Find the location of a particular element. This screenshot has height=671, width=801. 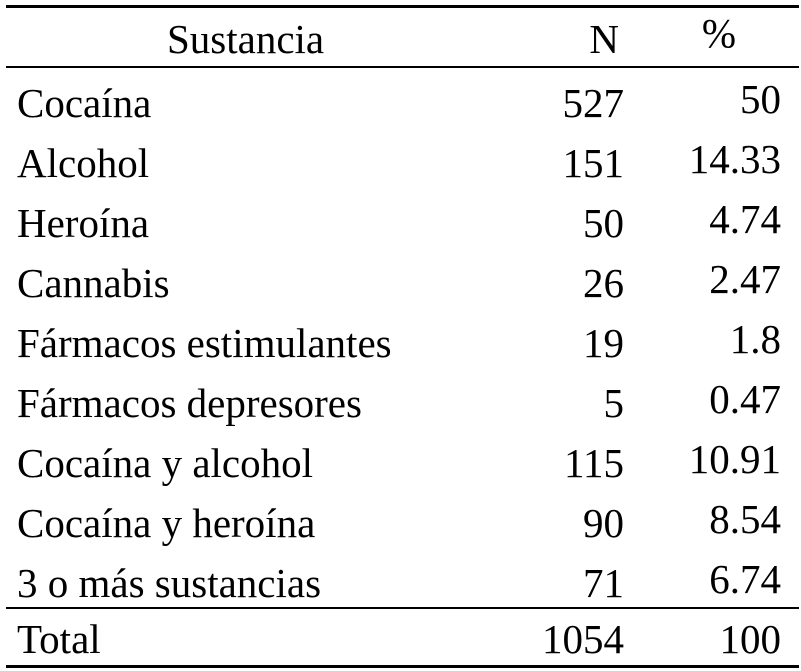

sustancia-cell: Fármacos estimulantes is located at coordinates (204, 343).